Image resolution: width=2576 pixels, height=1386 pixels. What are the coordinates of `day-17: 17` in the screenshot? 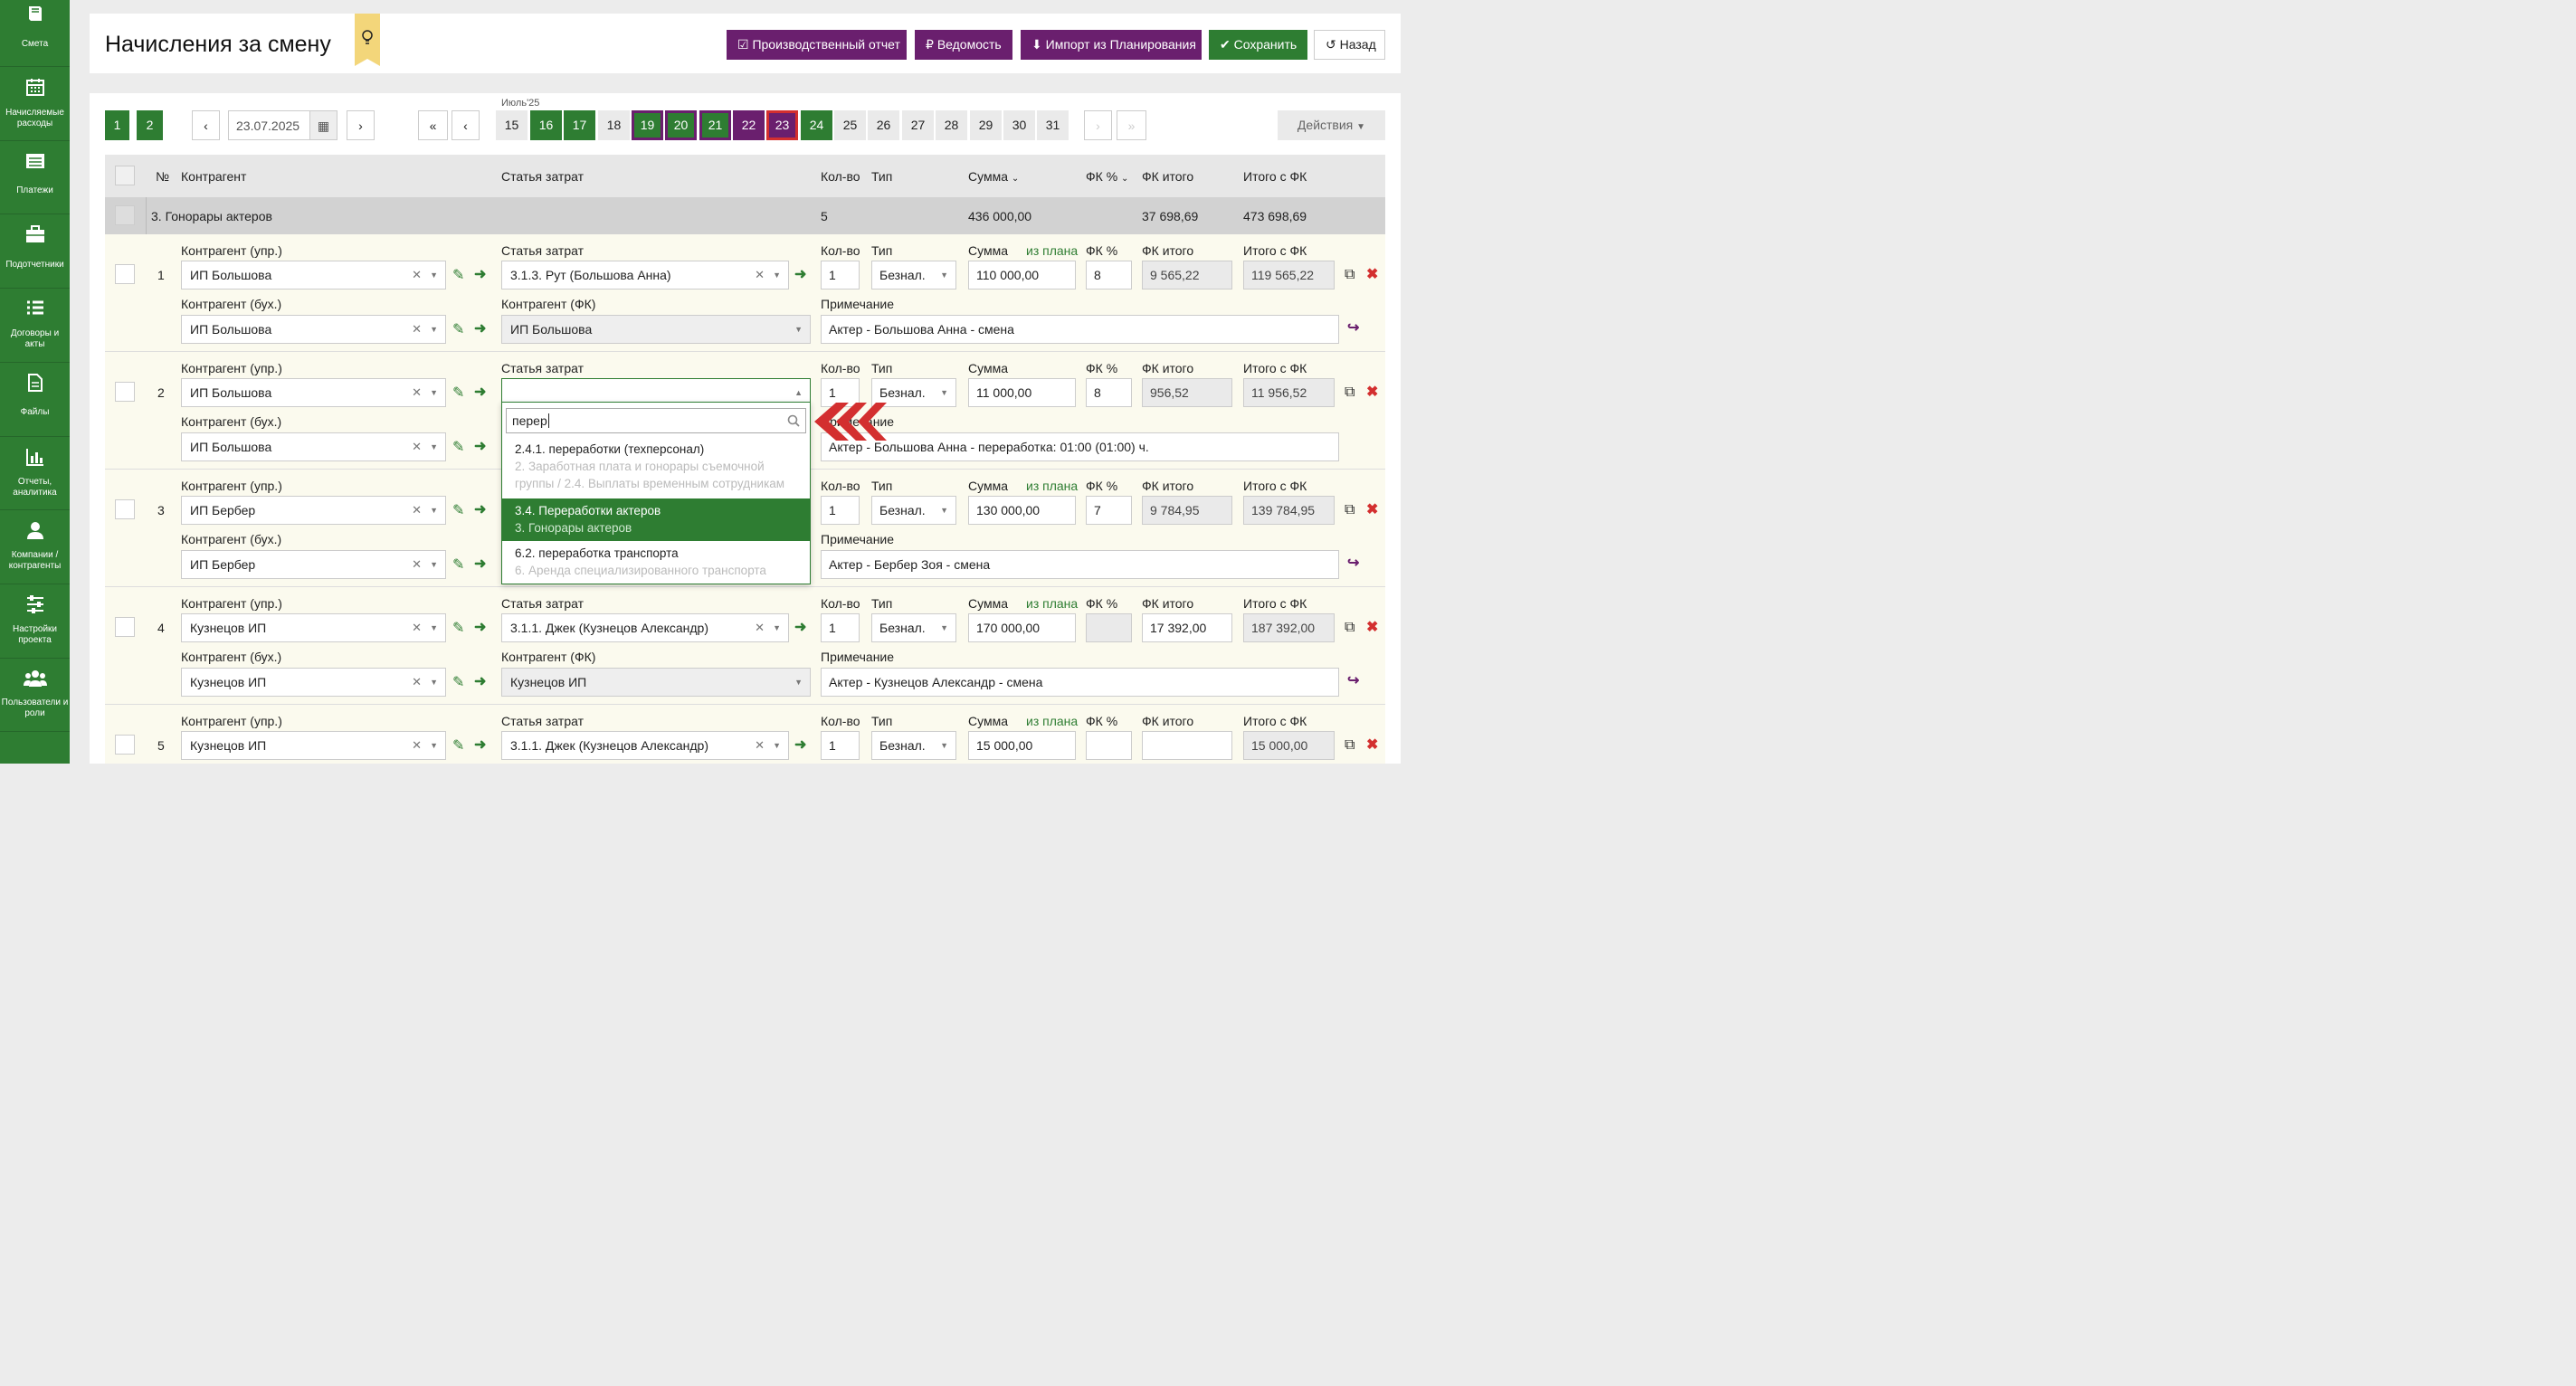 It's located at (580, 125).